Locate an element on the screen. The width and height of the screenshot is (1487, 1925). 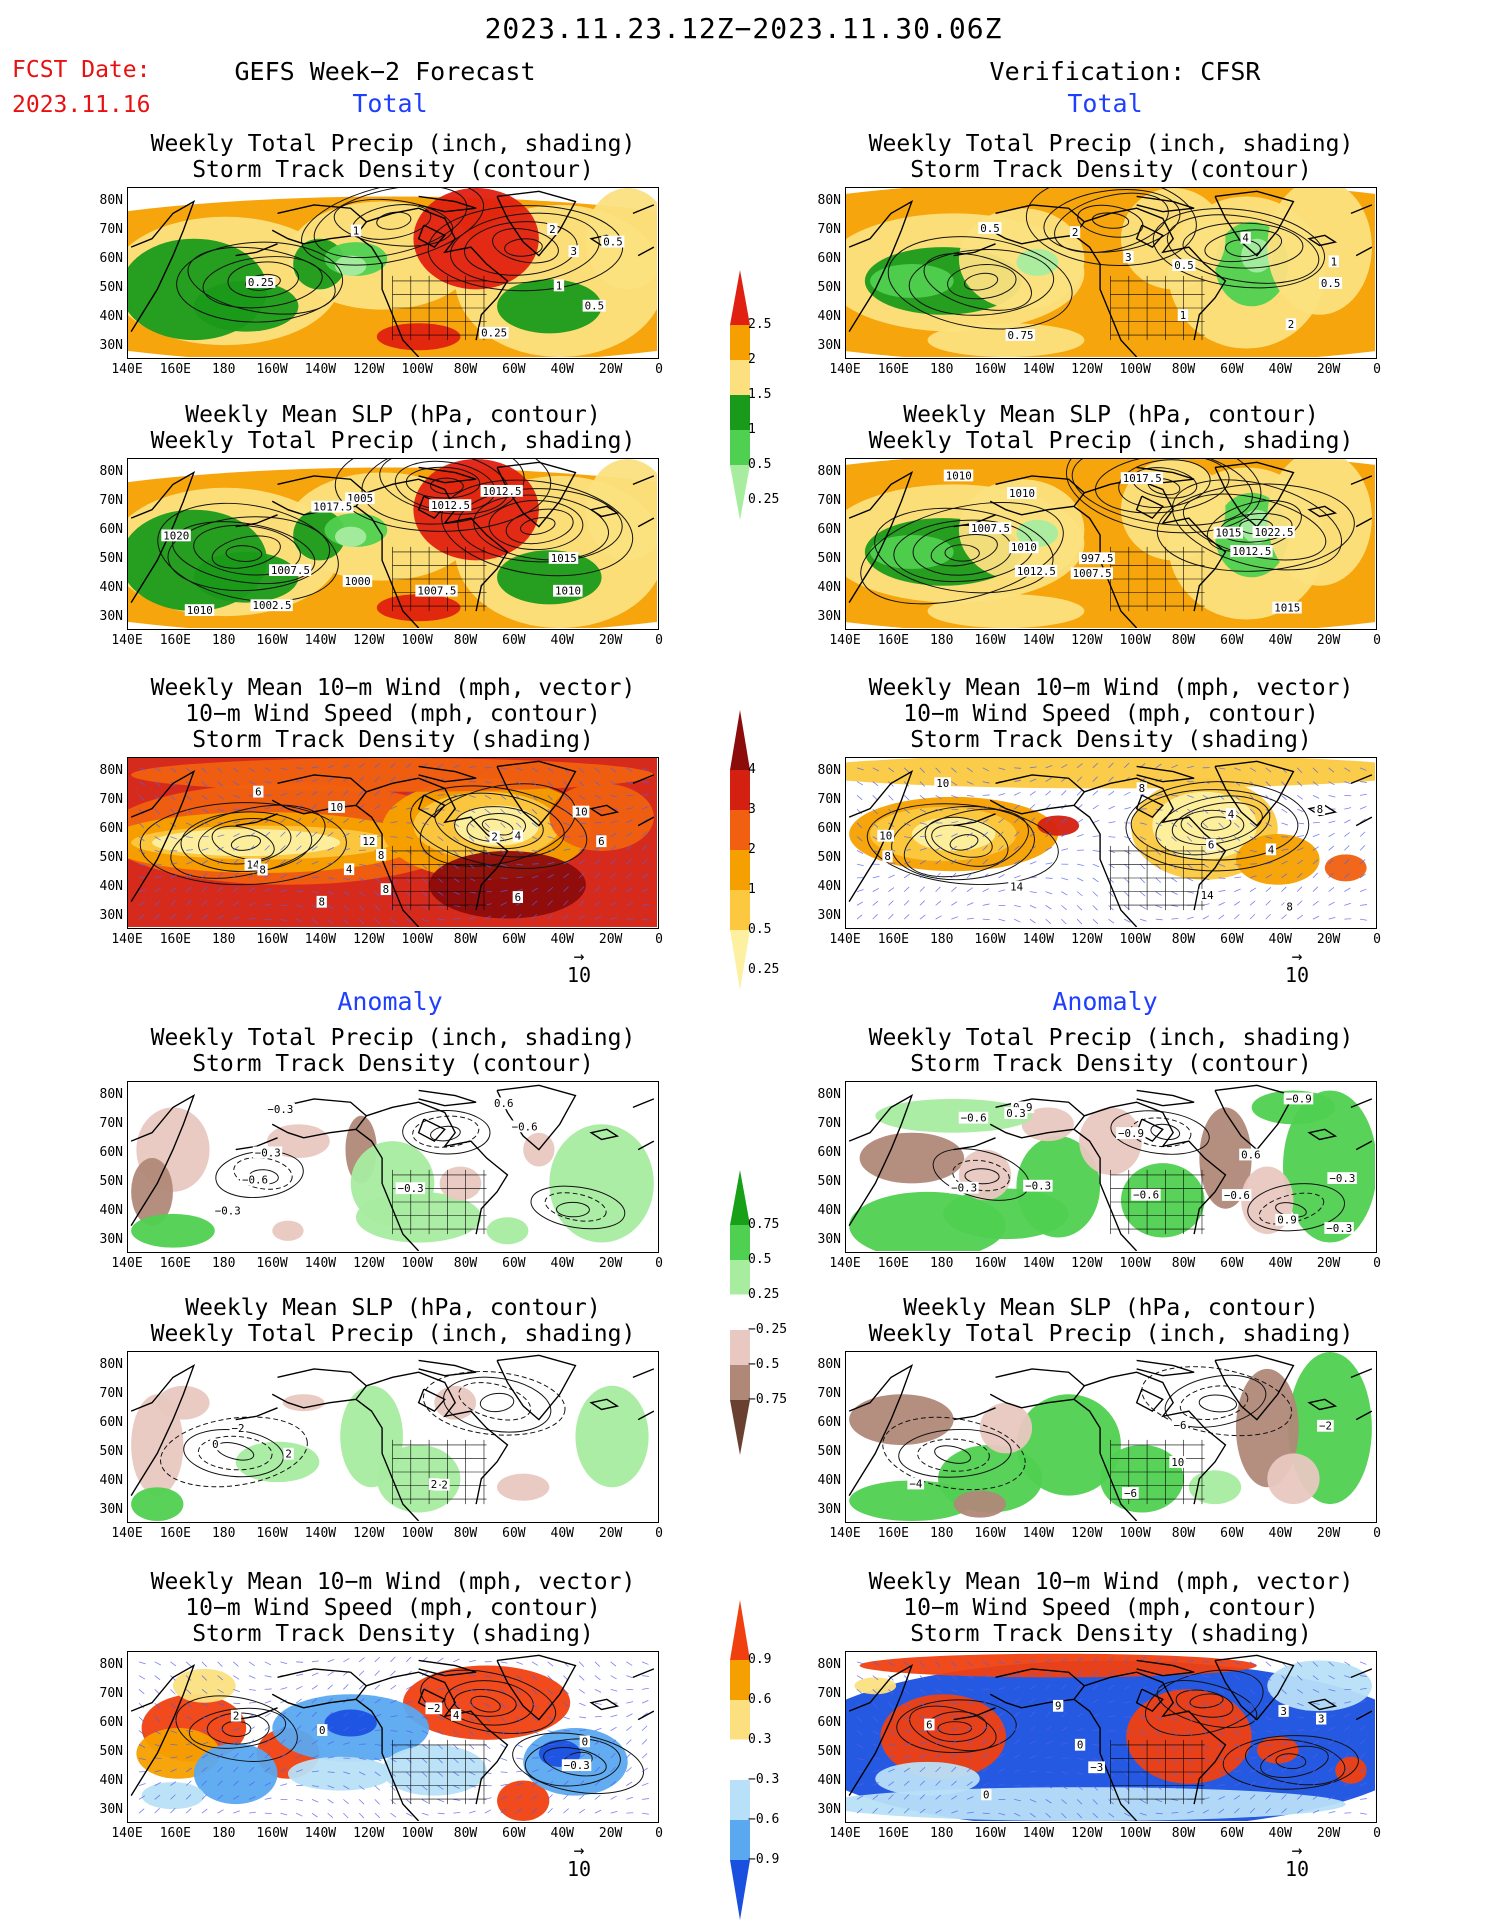
cfsr-anom-precip-storm-lon-label: 160W is located at coordinates (990, 1263).